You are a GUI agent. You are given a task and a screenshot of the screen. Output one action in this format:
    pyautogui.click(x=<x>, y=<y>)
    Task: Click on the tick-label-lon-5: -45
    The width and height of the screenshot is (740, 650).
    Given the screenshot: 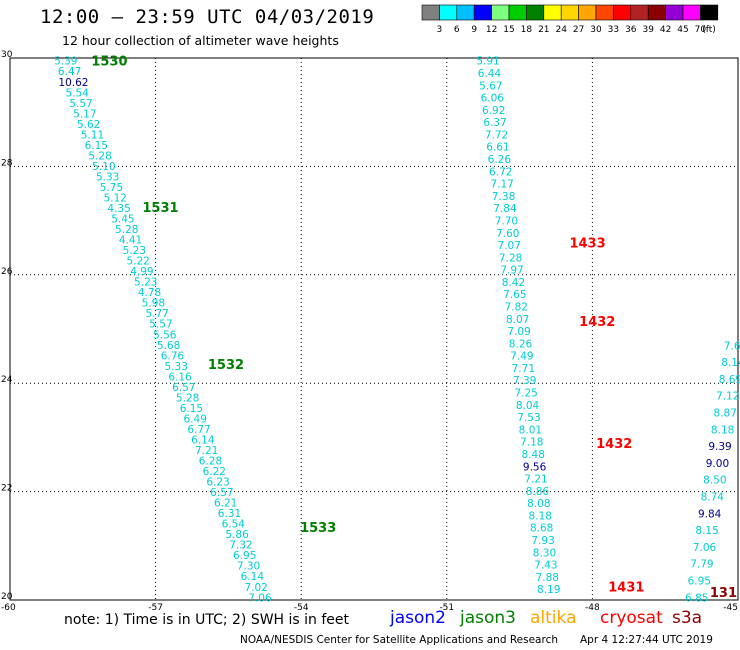 What is the action you would take?
    pyautogui.click(x=730, y=608)
    